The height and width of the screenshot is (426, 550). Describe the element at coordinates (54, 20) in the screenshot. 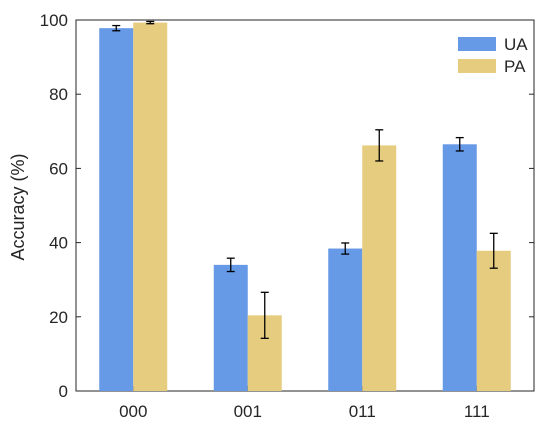

I see `y-tick-label: 100` at that location.